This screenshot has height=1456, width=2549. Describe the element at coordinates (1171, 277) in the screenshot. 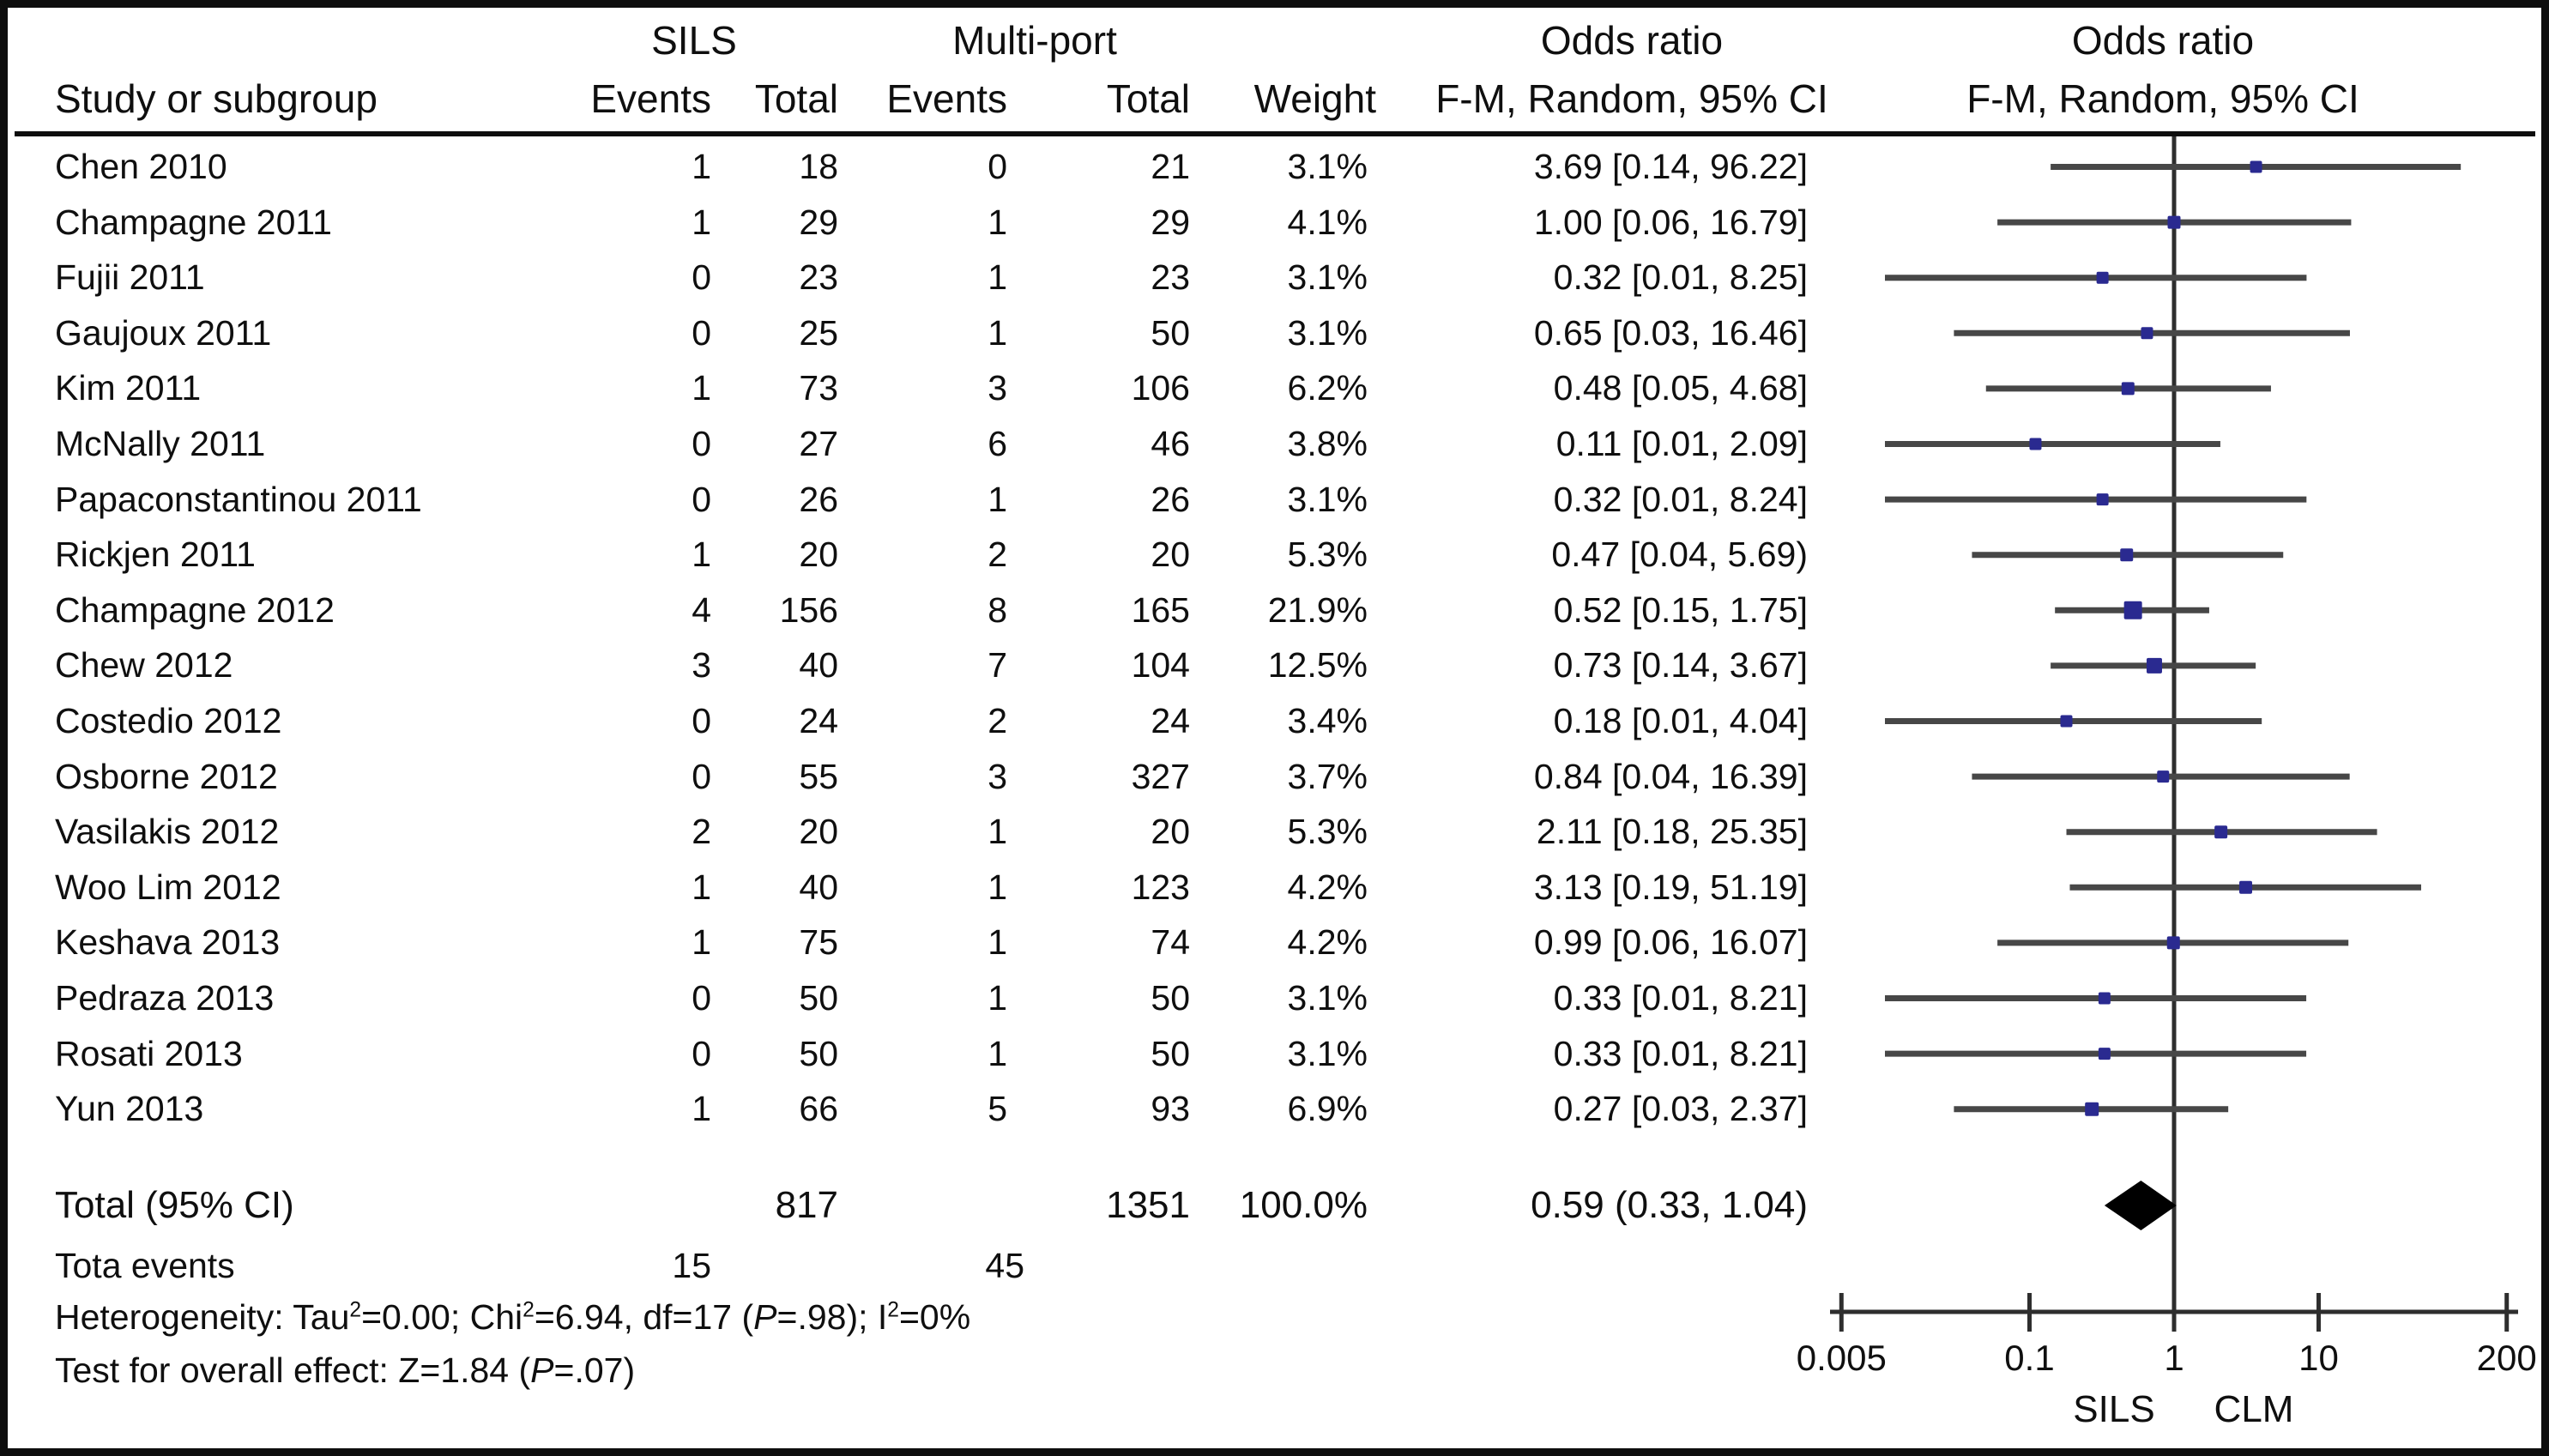

I see `multiport-total: 23` at that location.